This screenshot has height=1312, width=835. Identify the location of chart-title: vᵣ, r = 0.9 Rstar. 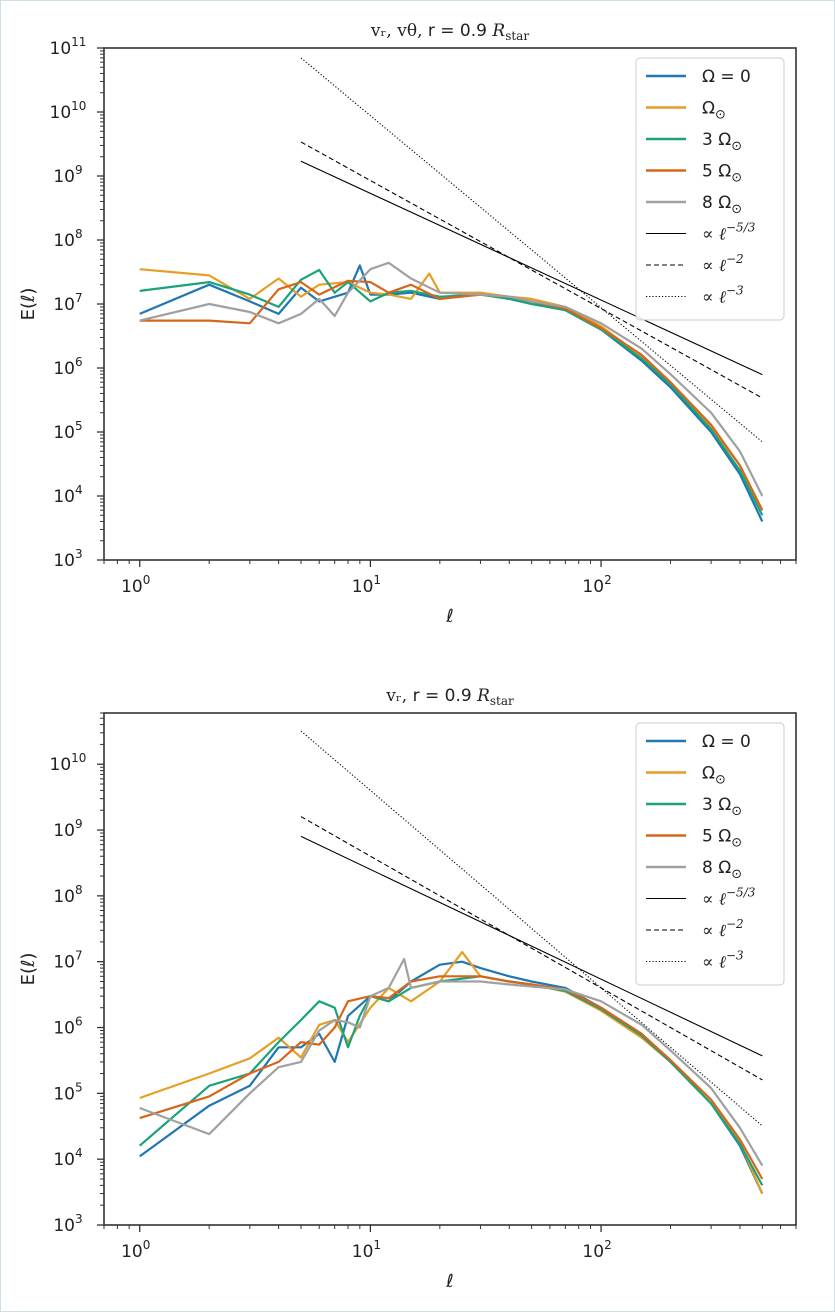
(449, 697).